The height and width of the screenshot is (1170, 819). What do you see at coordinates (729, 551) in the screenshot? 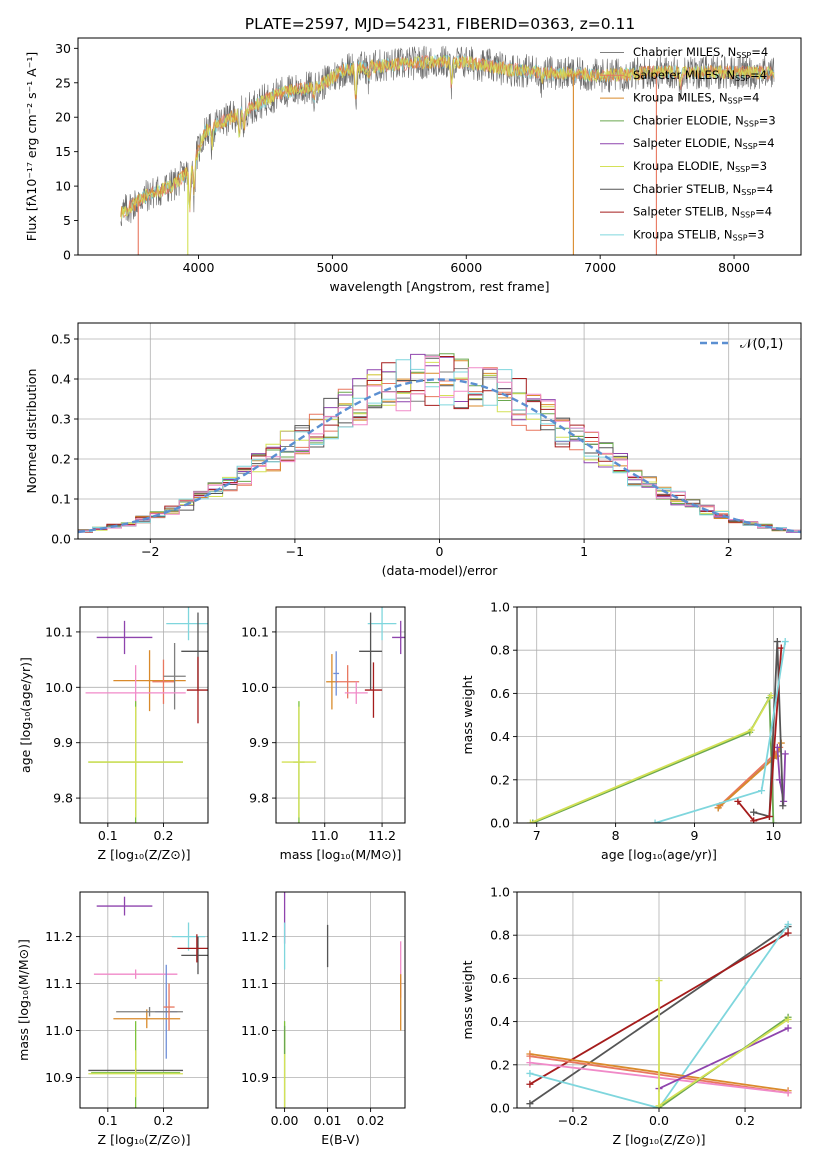
I see `x-tick-label: 2` at bounding box center [729, 551].